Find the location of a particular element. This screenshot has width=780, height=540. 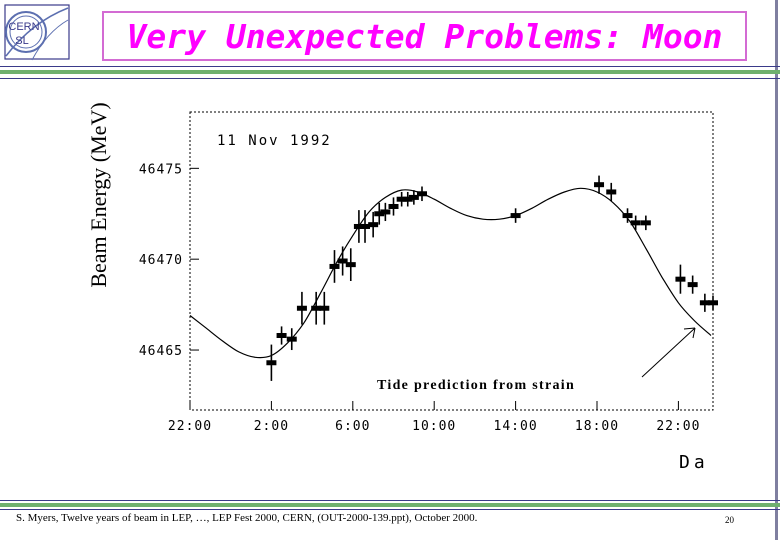

y-tick-label: 46470 is located at coordinates (161, 260).